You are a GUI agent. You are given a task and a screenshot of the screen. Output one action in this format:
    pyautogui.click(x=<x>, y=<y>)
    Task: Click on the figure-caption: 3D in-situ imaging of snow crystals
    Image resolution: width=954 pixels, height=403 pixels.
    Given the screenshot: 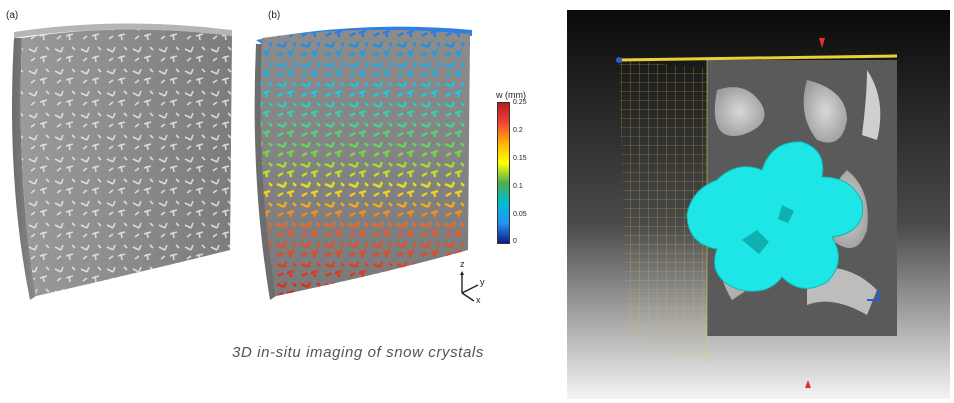 What is the action you would take?
    pyautogui.click(x=358, y=352)
    